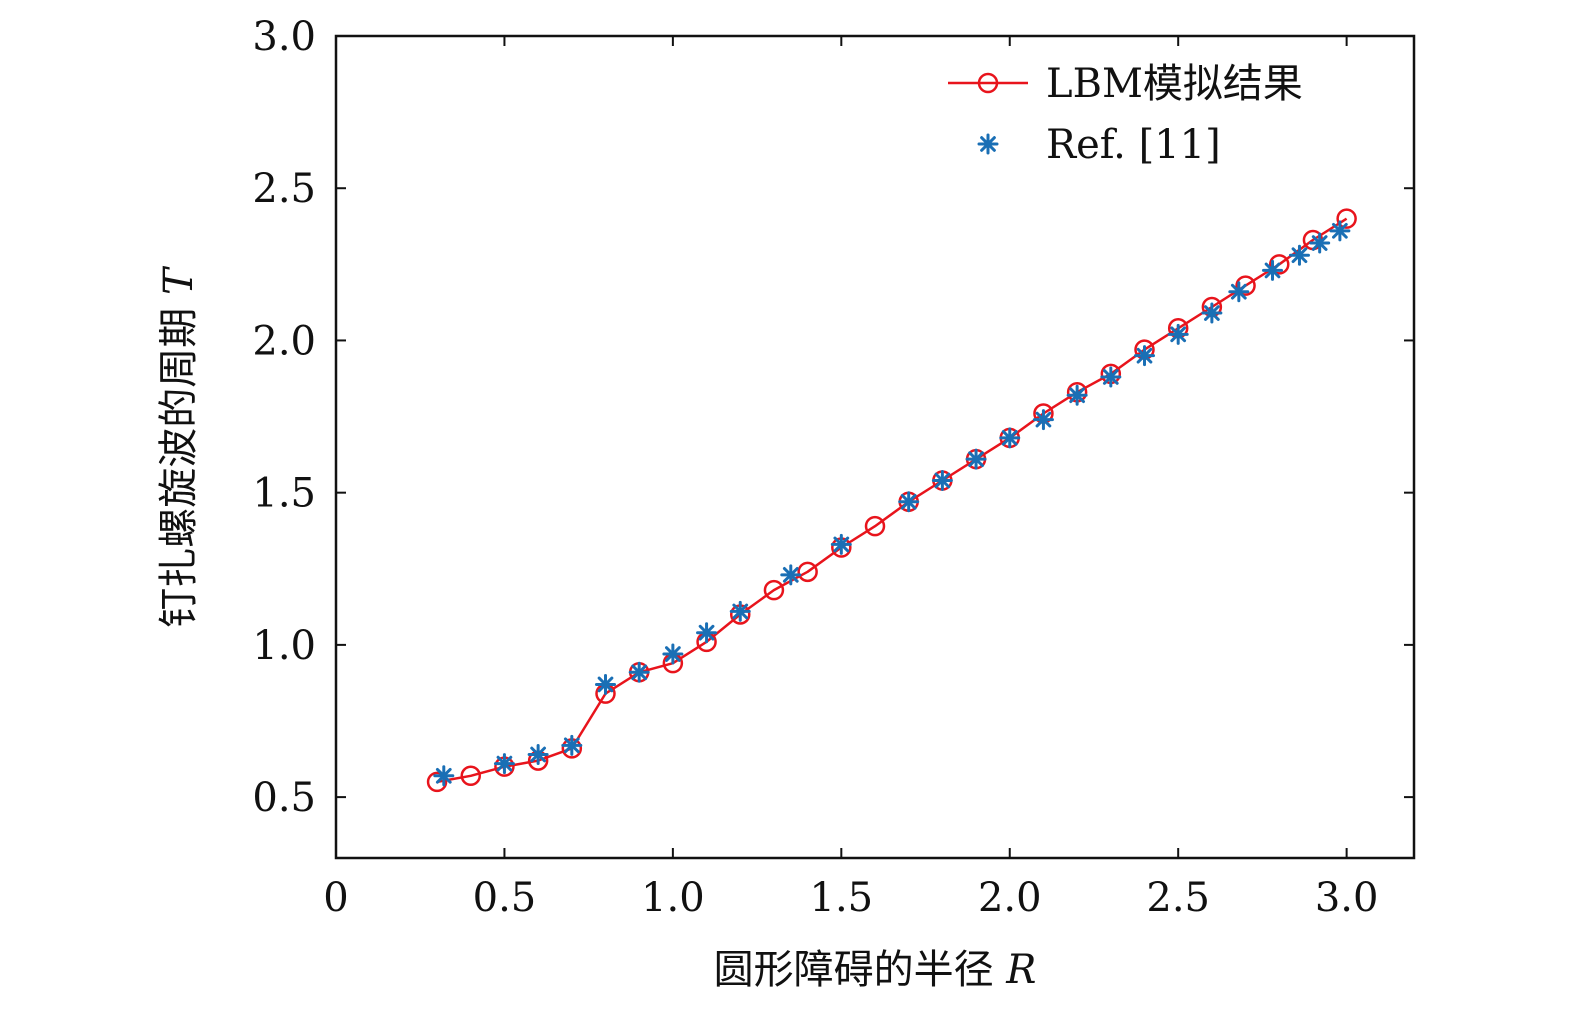 Image resolution: width=1575 pixels, height=1014 pixels. What do you see at coordinates (284, 494) in the screenshot?
I see `y-tick-label: 1.5` at bounding box center [284, 494].